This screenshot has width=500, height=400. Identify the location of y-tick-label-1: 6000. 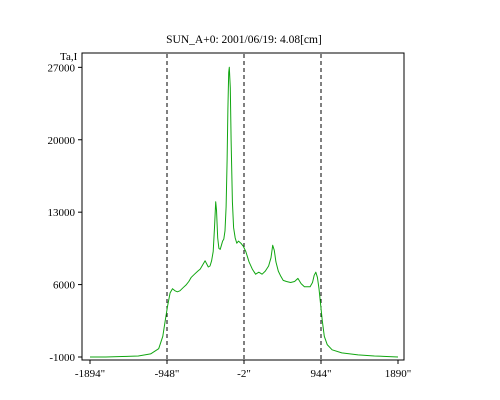
(64, 286).